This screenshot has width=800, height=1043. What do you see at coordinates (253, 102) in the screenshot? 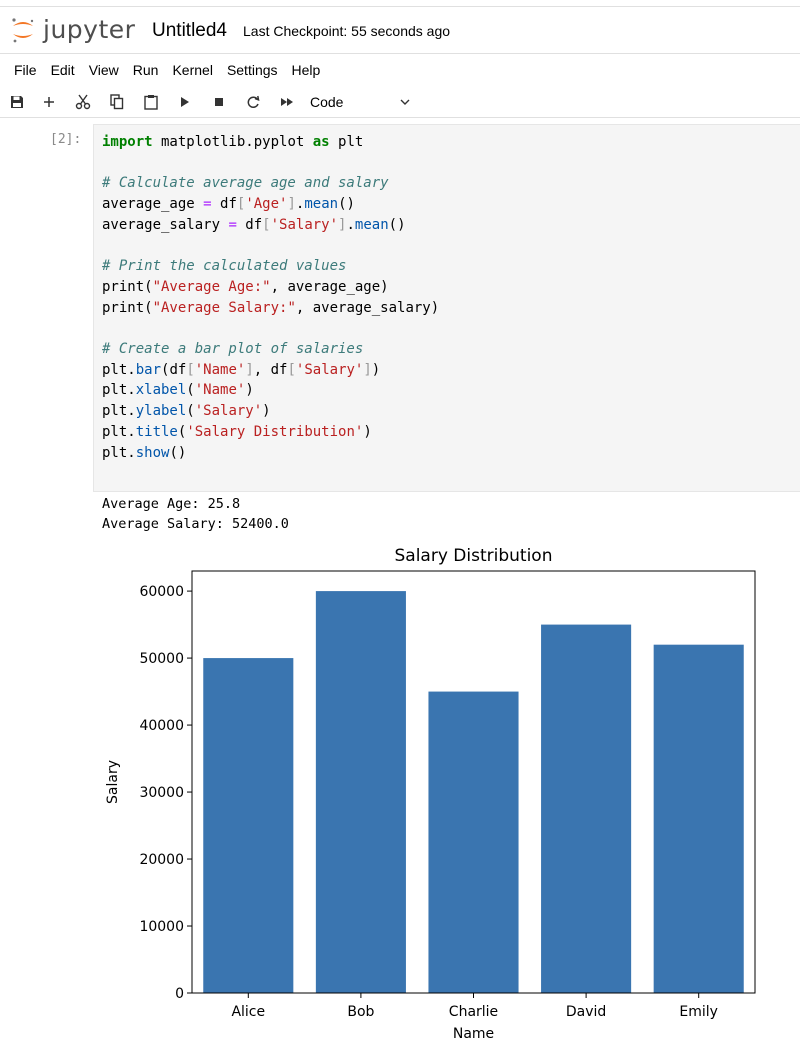
I see `restart-icon` at bounding box center [253, 102].